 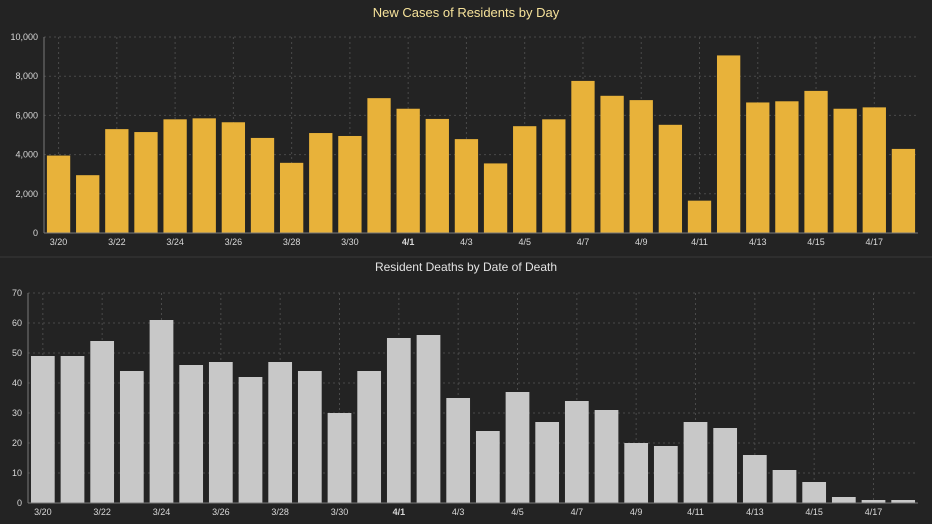 I want to click on deaths-y-tick-label: 20, so click(x=17, y=443).